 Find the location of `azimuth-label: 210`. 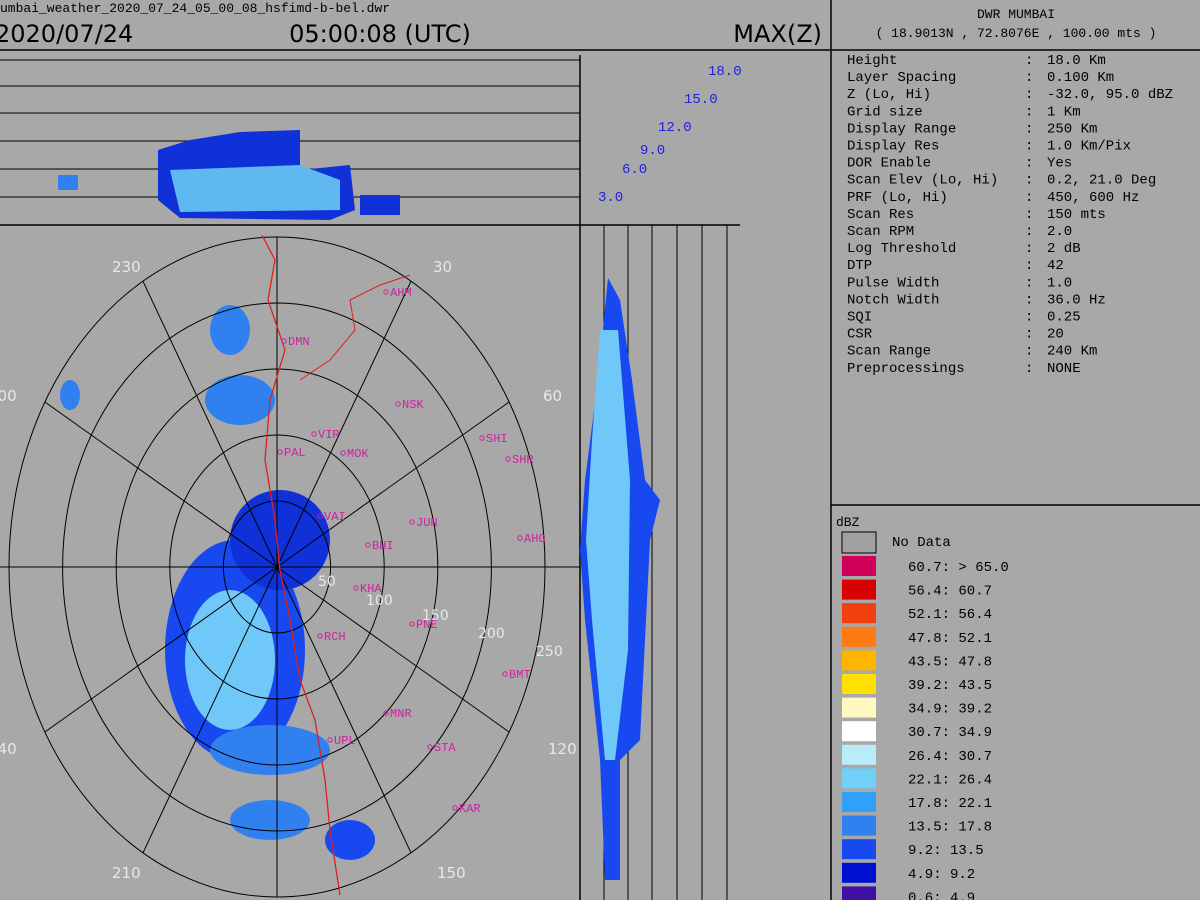

azimuth-label: 210 is located at coordinates (126, 873).